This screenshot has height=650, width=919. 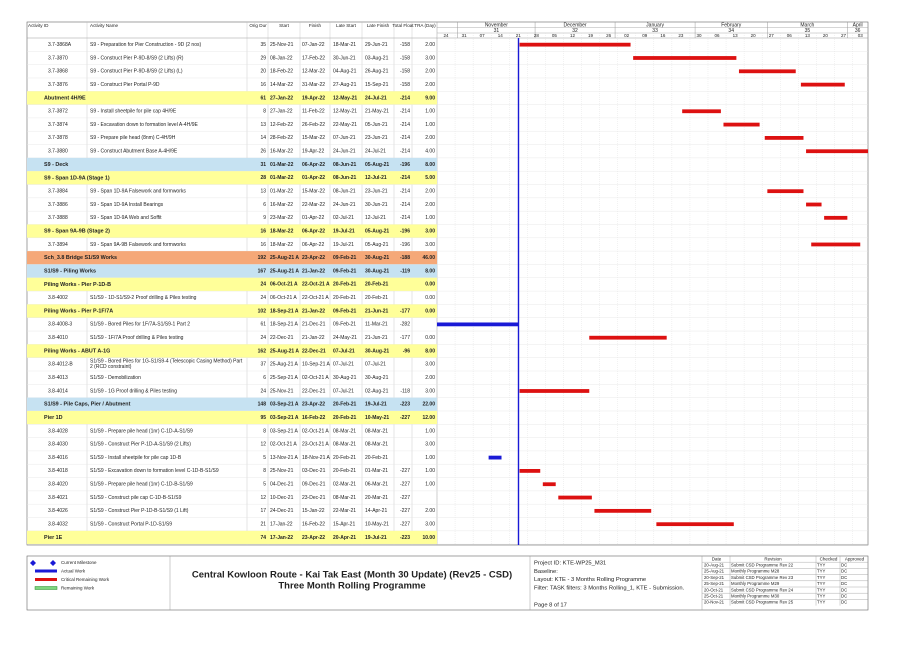 What do you see at coordinates (430, 98) in the screenshot?
I see `cell: 9.00` at bounding box center [430, 98].